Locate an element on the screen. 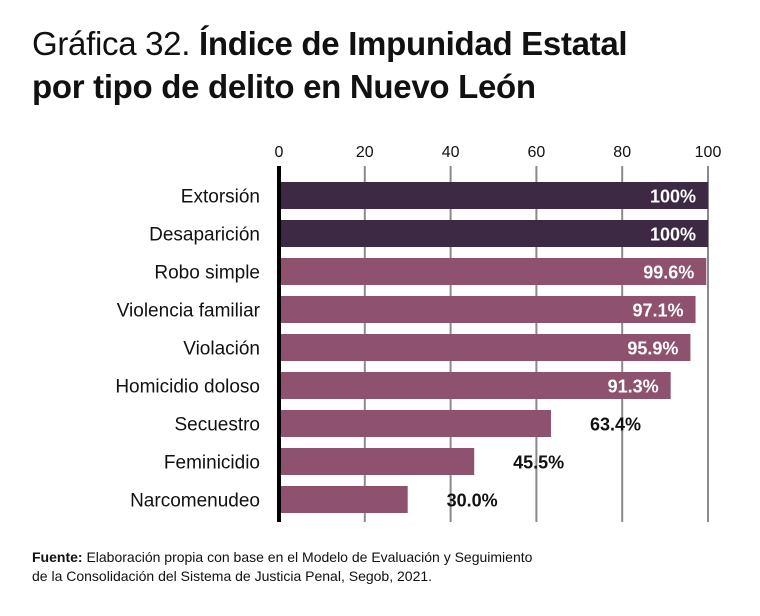  value-label-4: 95.9% is located at coordinates (652, 349).